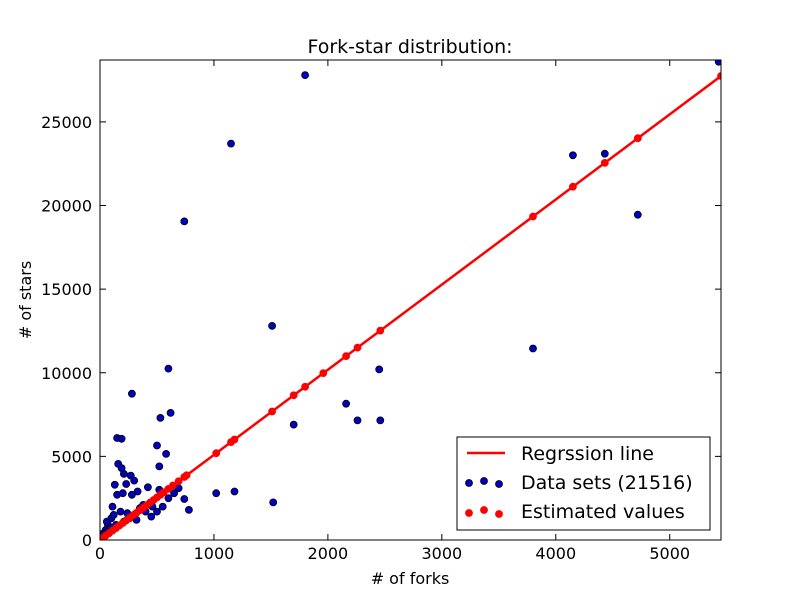  Describe the element at coordinates (587, 454) in the screenshot. I see `legend-regression-label: Regrssion line` at that location.